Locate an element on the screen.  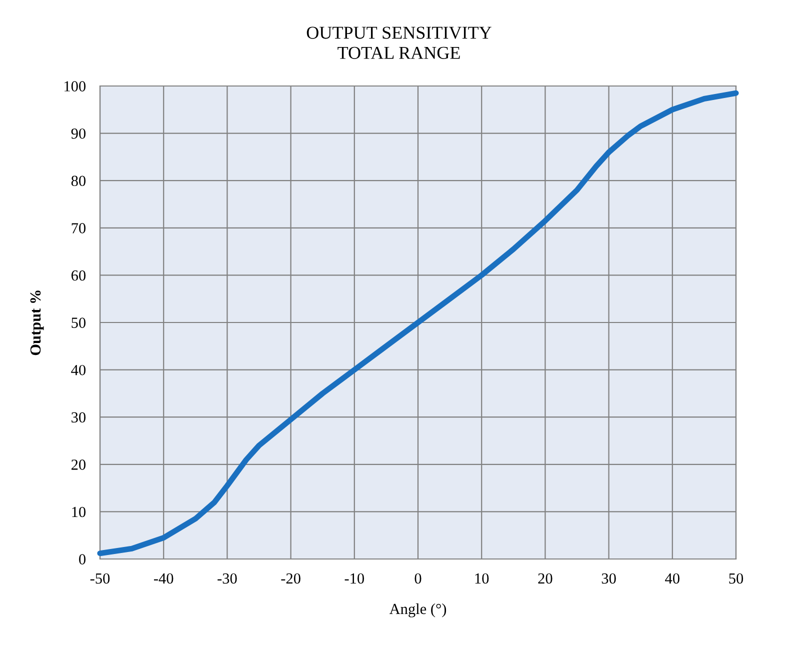
chart-title: OUTPUT SENSITIVITY TOTAL RANGE is located at coordinates (399, 42).